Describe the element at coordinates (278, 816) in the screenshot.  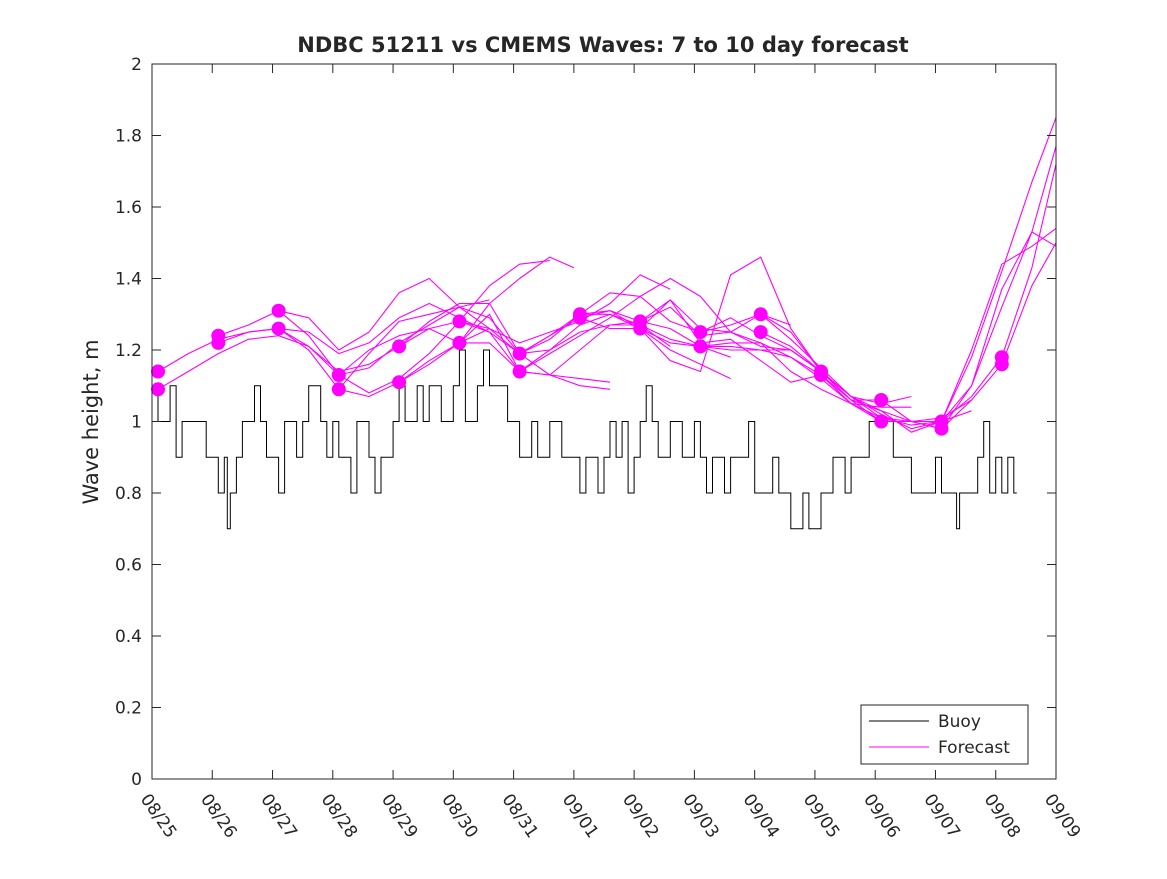
I see `x-tick-label: 08/27` at that location.